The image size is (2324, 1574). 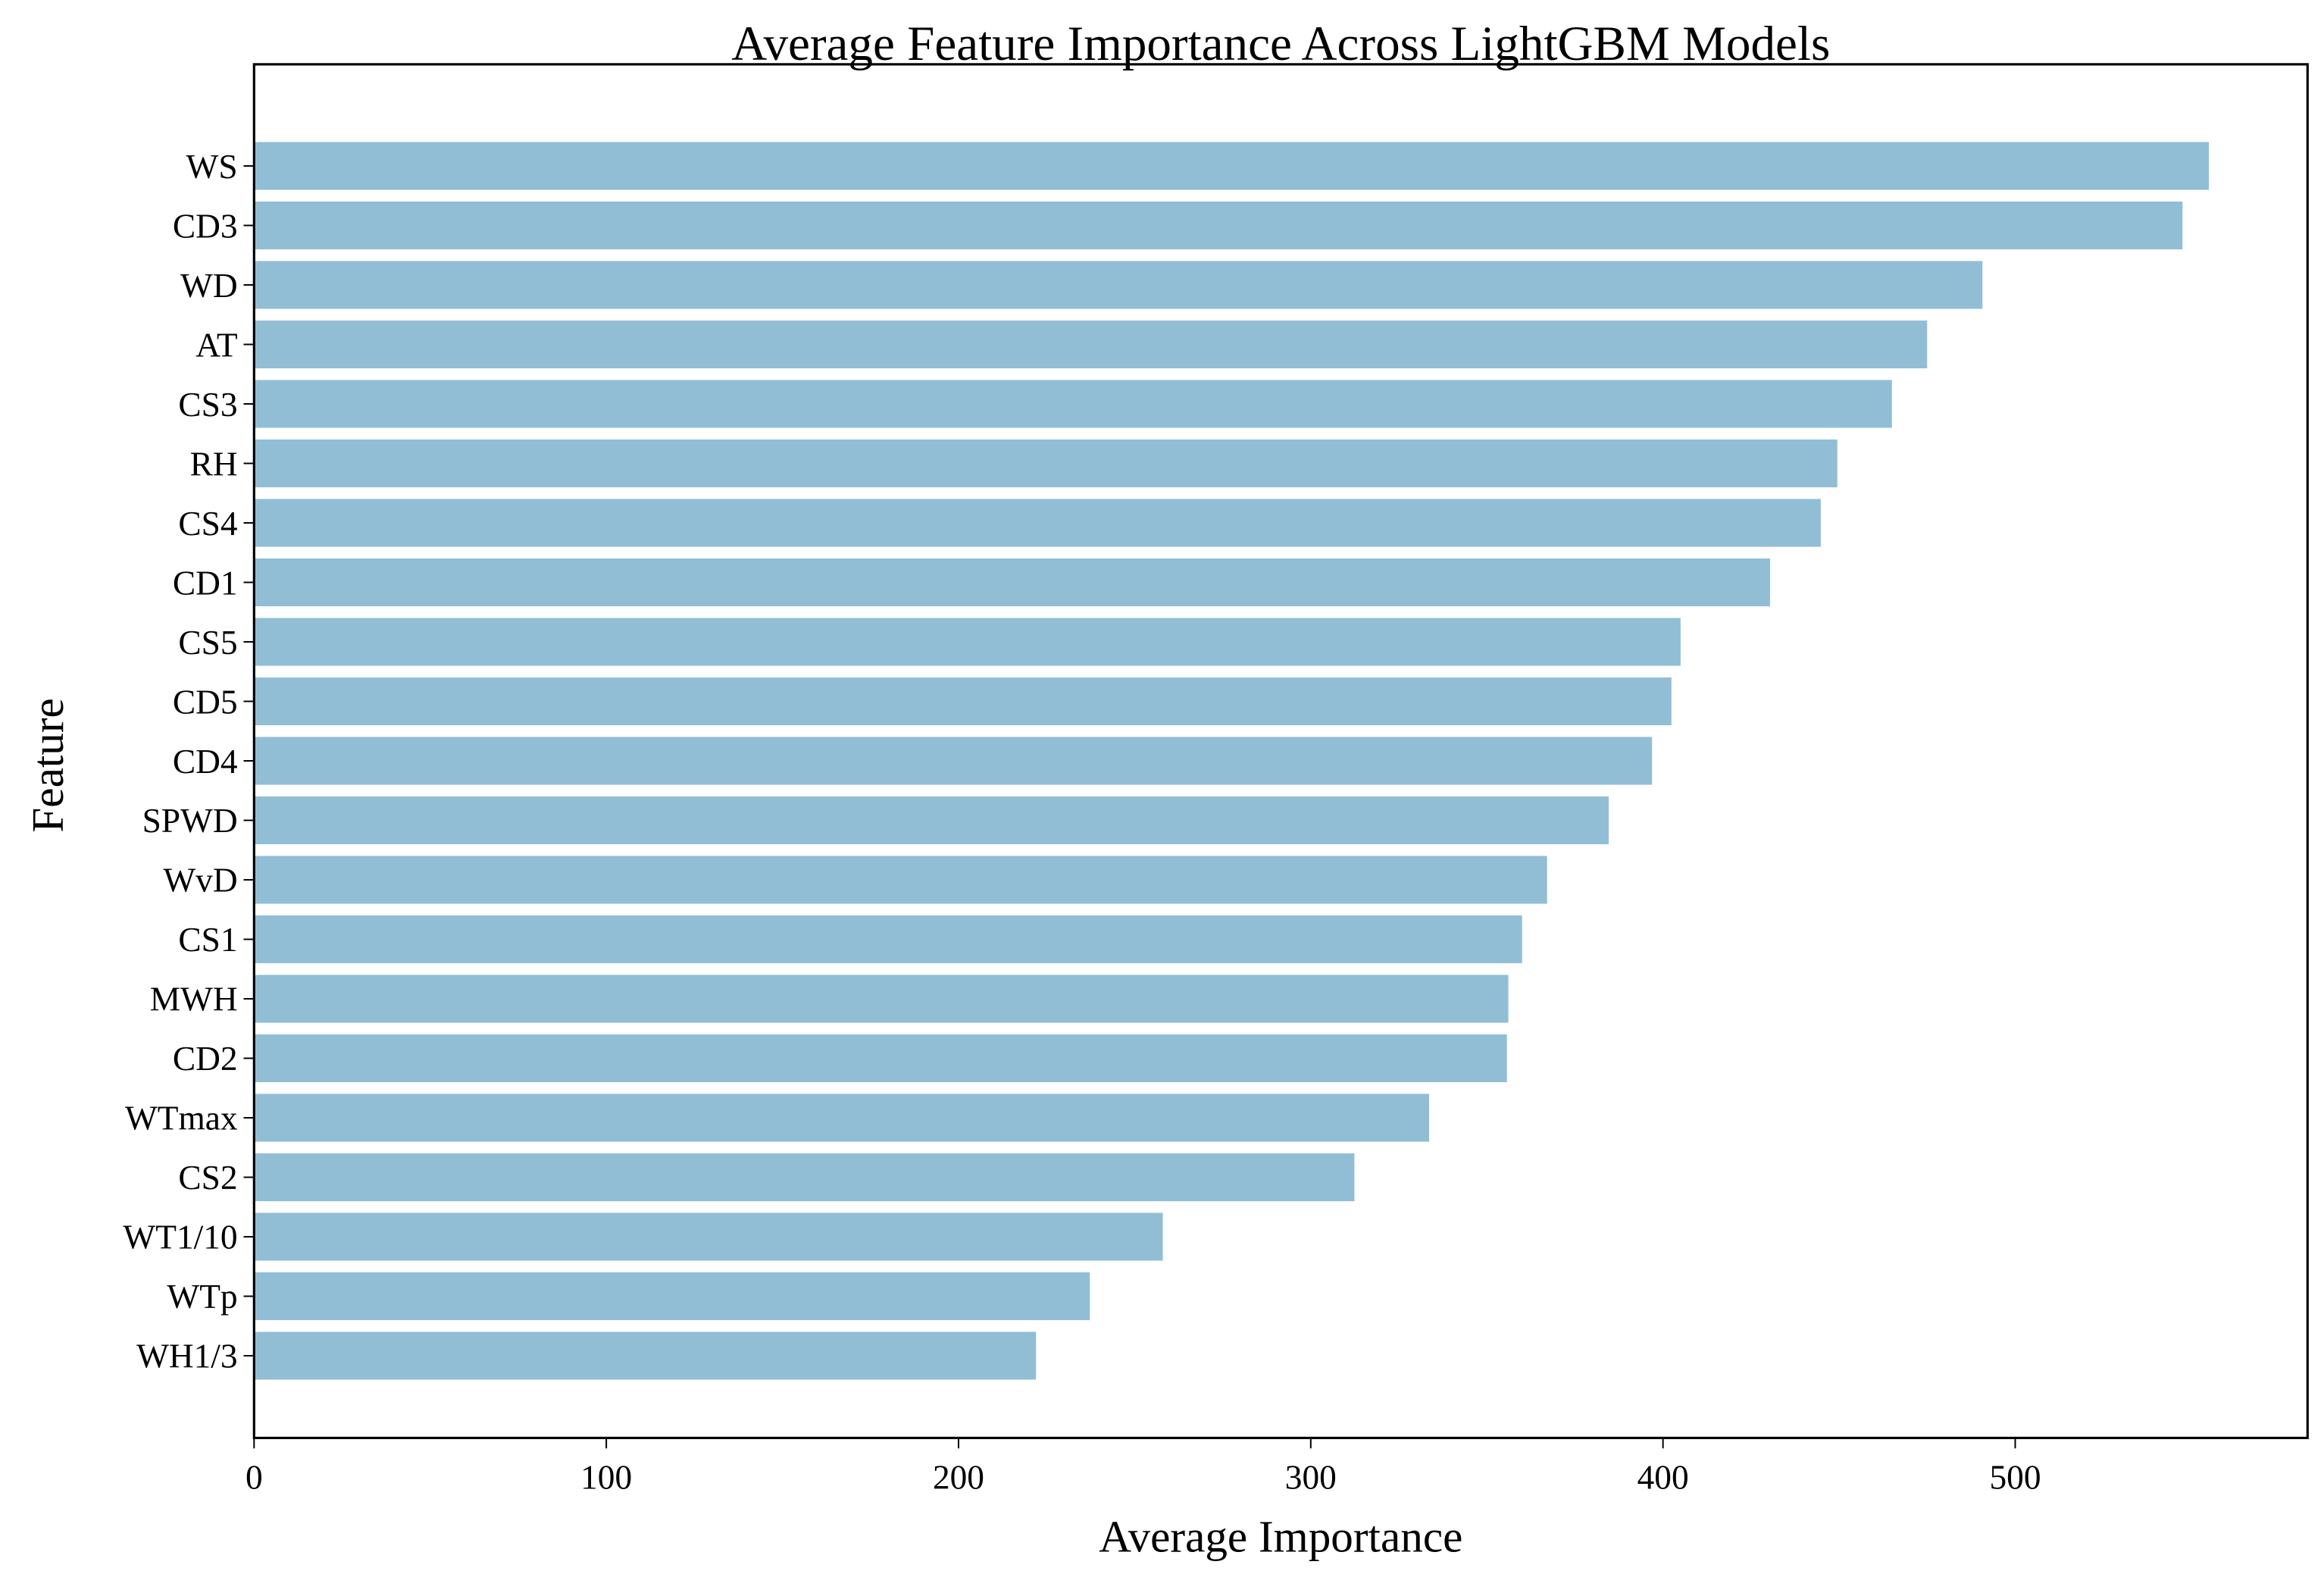 What do you see at coordinates (1311, 1478) in the screenshot?
I see `x-tick-label: 300` at bounding box center [1311, 1478].